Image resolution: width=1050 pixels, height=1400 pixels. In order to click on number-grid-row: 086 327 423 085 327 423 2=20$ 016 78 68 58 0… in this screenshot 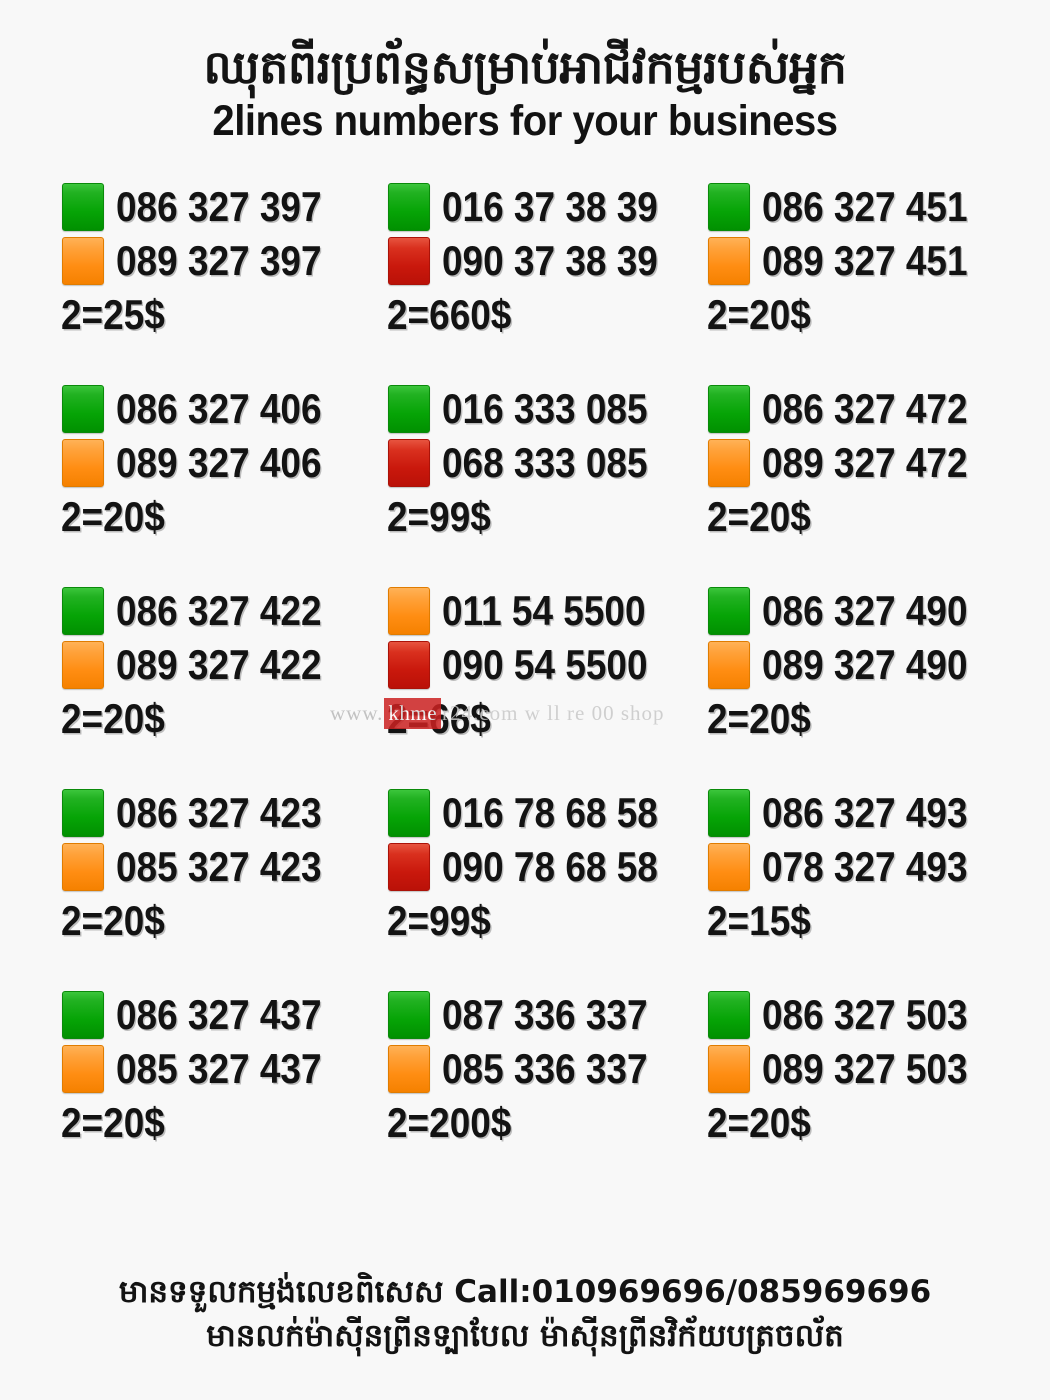, I will do `click(526, 888)`.